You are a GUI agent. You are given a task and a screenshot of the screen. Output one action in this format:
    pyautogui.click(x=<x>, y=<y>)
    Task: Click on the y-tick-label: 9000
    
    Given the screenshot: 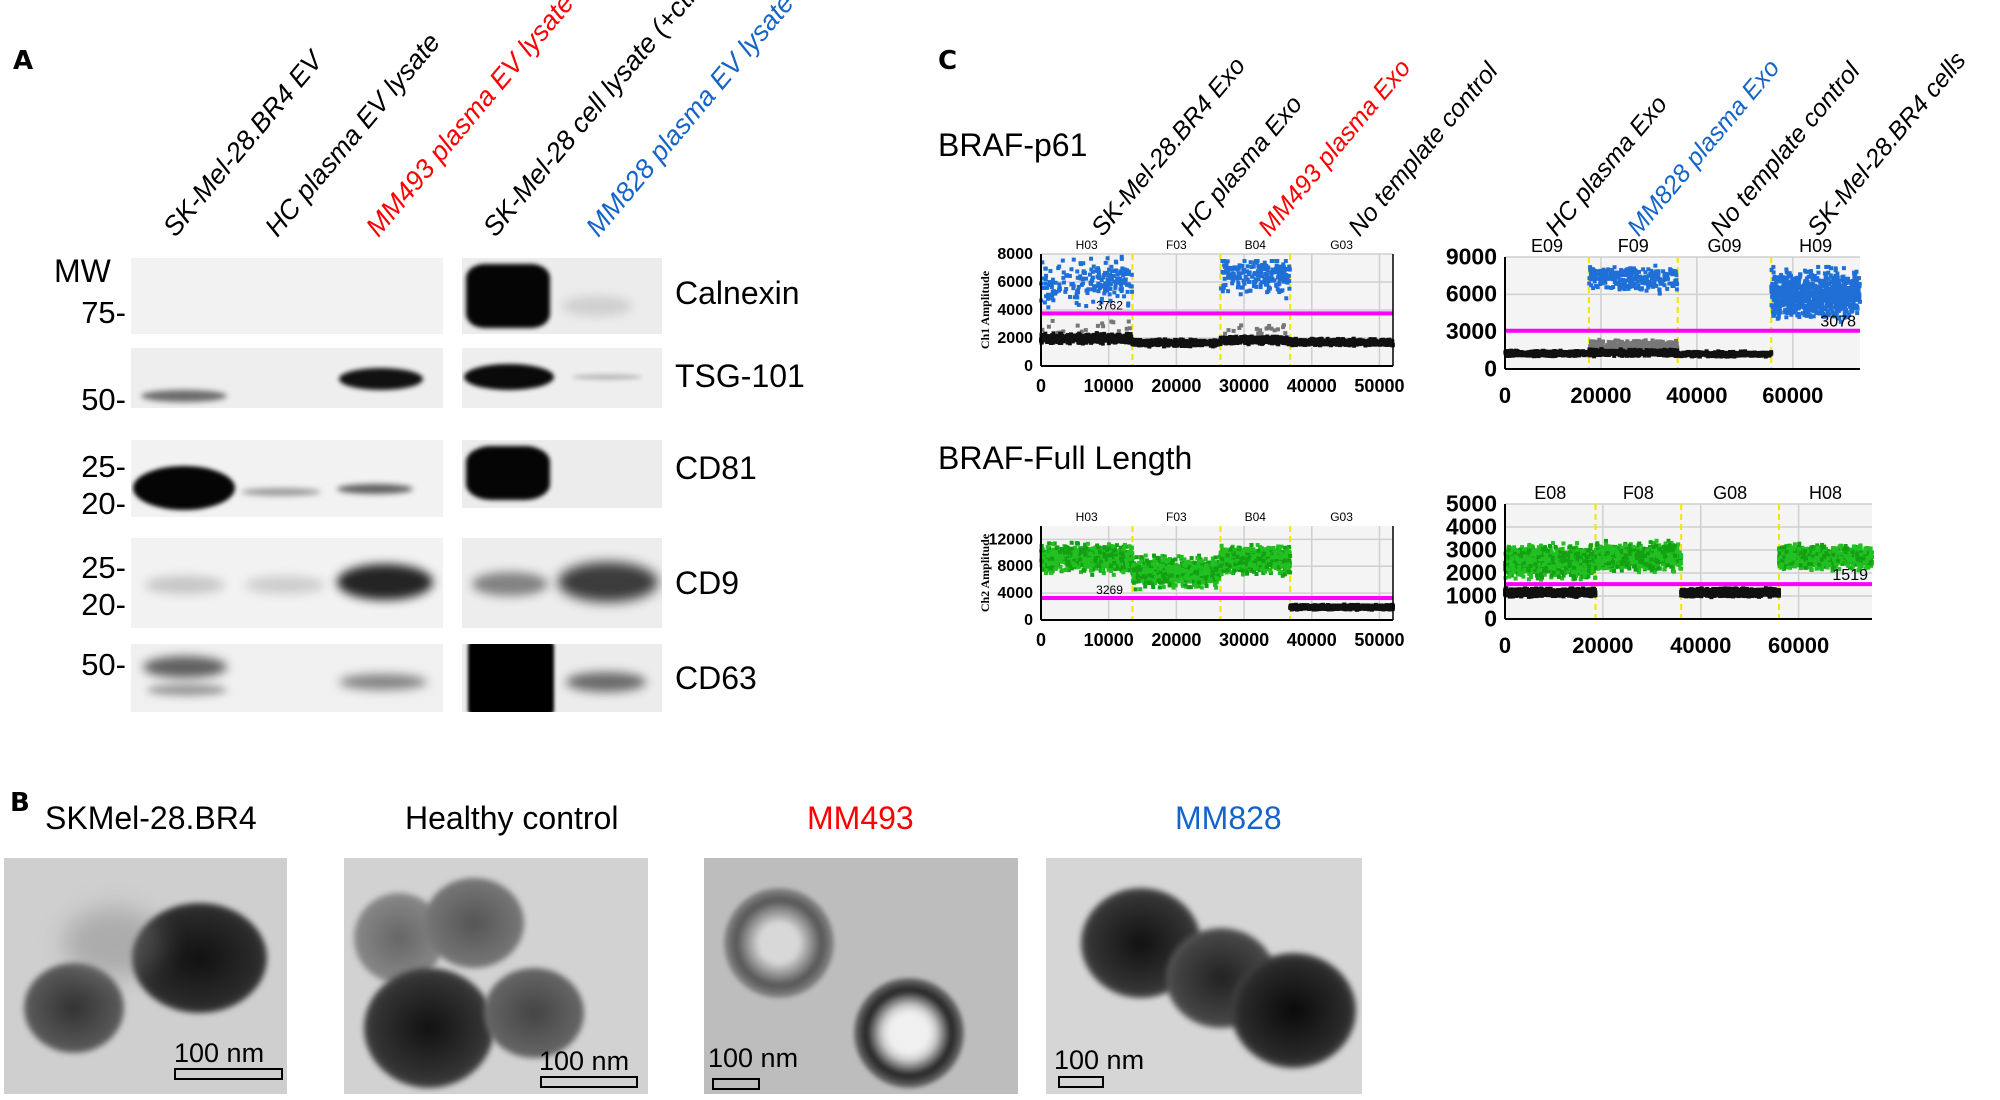 What is the action you would take?
    pyautogui.click(x=1471, y=256)
    